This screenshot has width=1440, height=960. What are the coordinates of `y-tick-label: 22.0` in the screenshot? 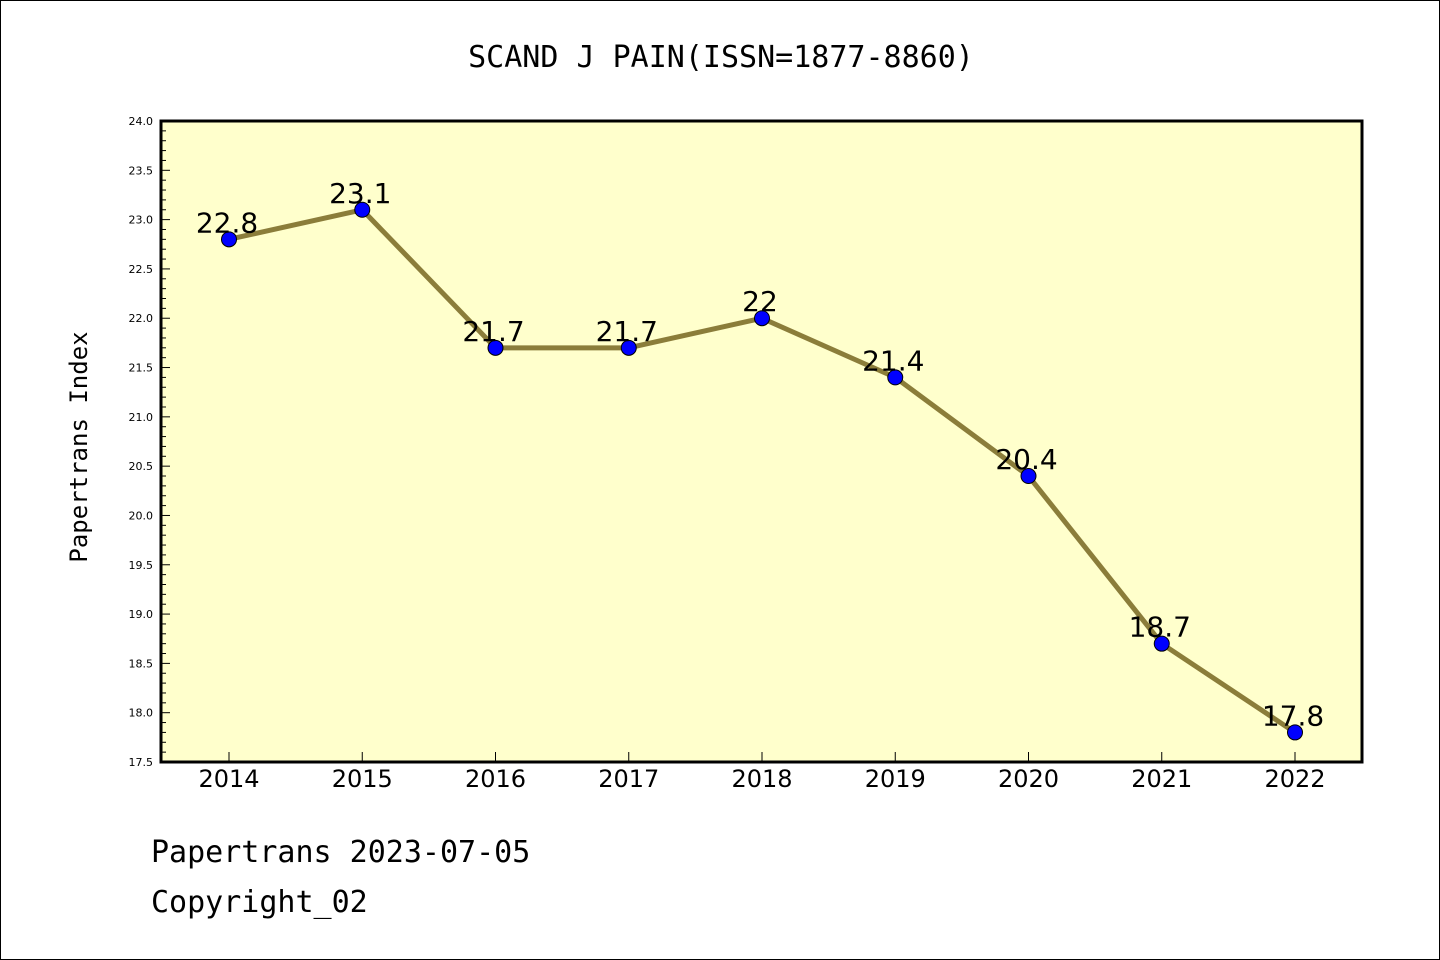 It's located at (141, 318).